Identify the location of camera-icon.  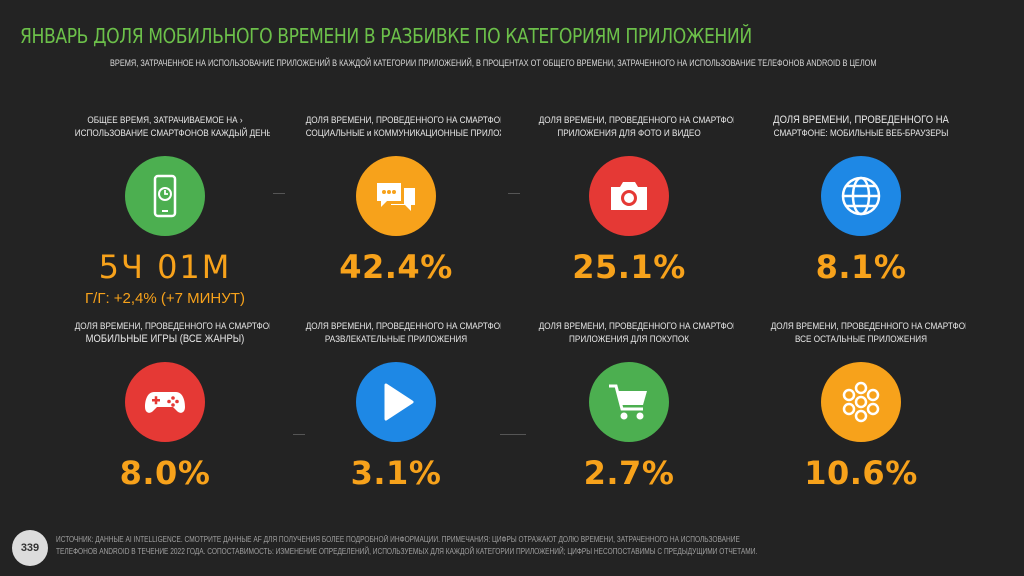
(629, 196).